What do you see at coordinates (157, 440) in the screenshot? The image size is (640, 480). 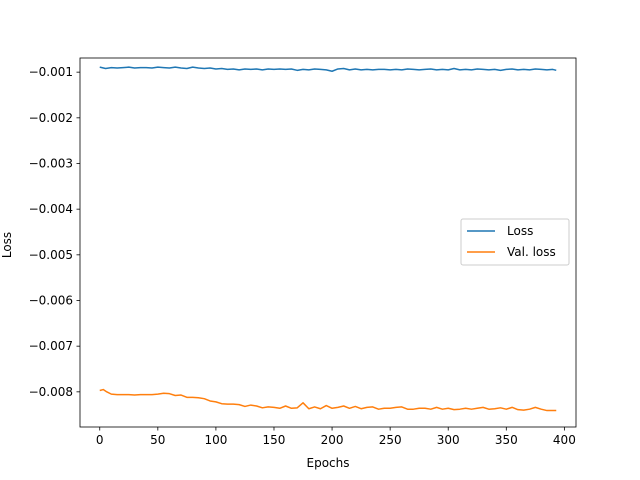 I see `x-tick-label: 50` at bounding box center [157, 440].